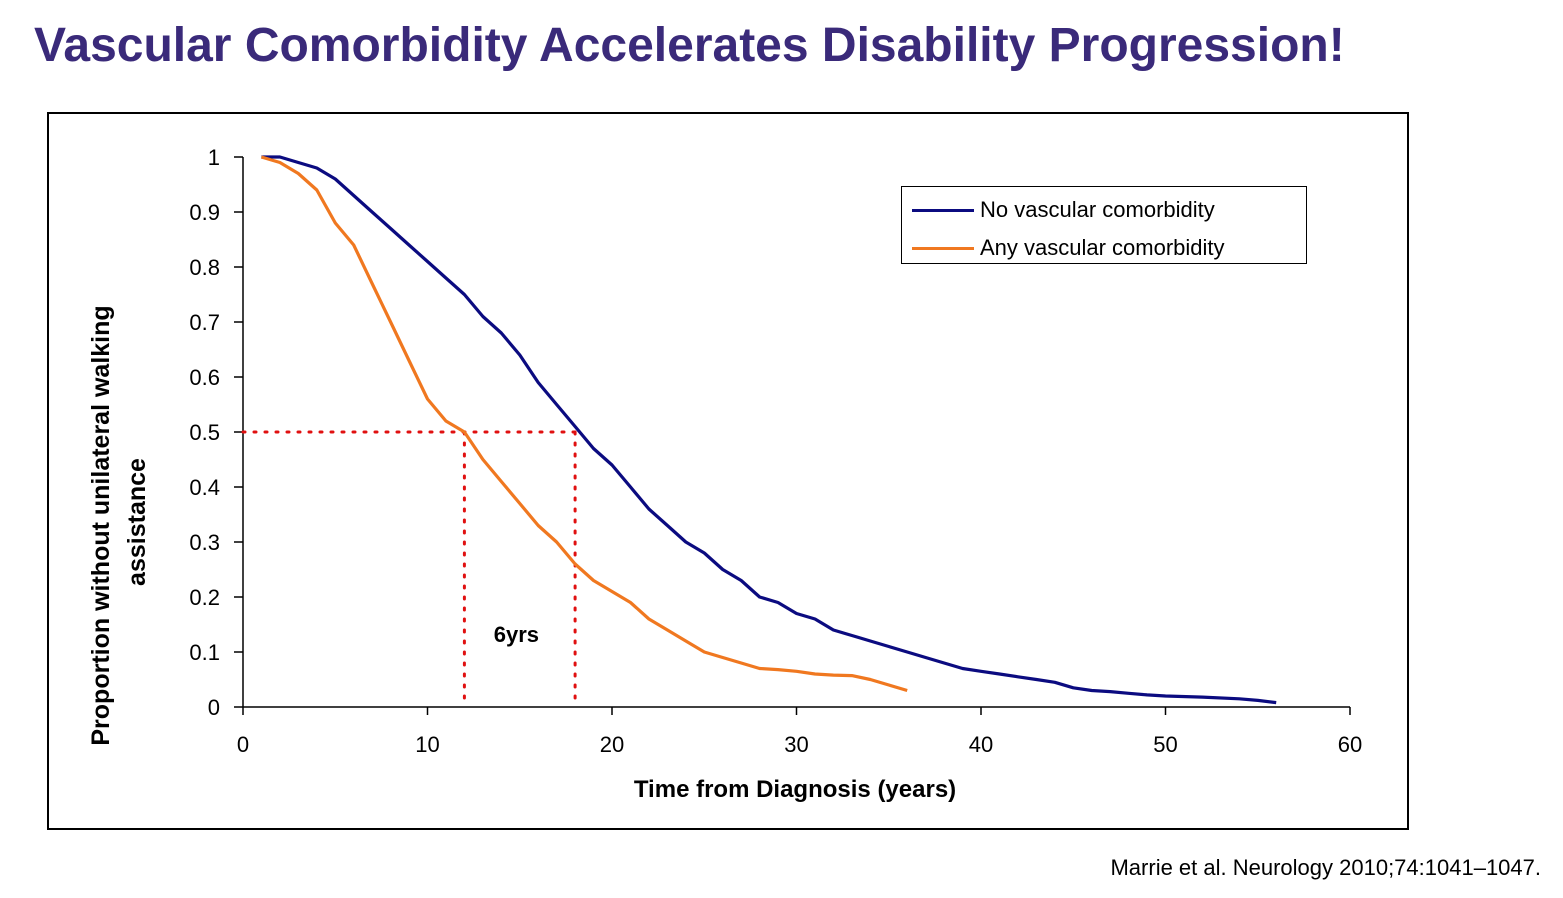  What do you see at coordinates (796, 744) in the screenshot?
I see `x-tick-label: 30` at bounding box center [796, 744].